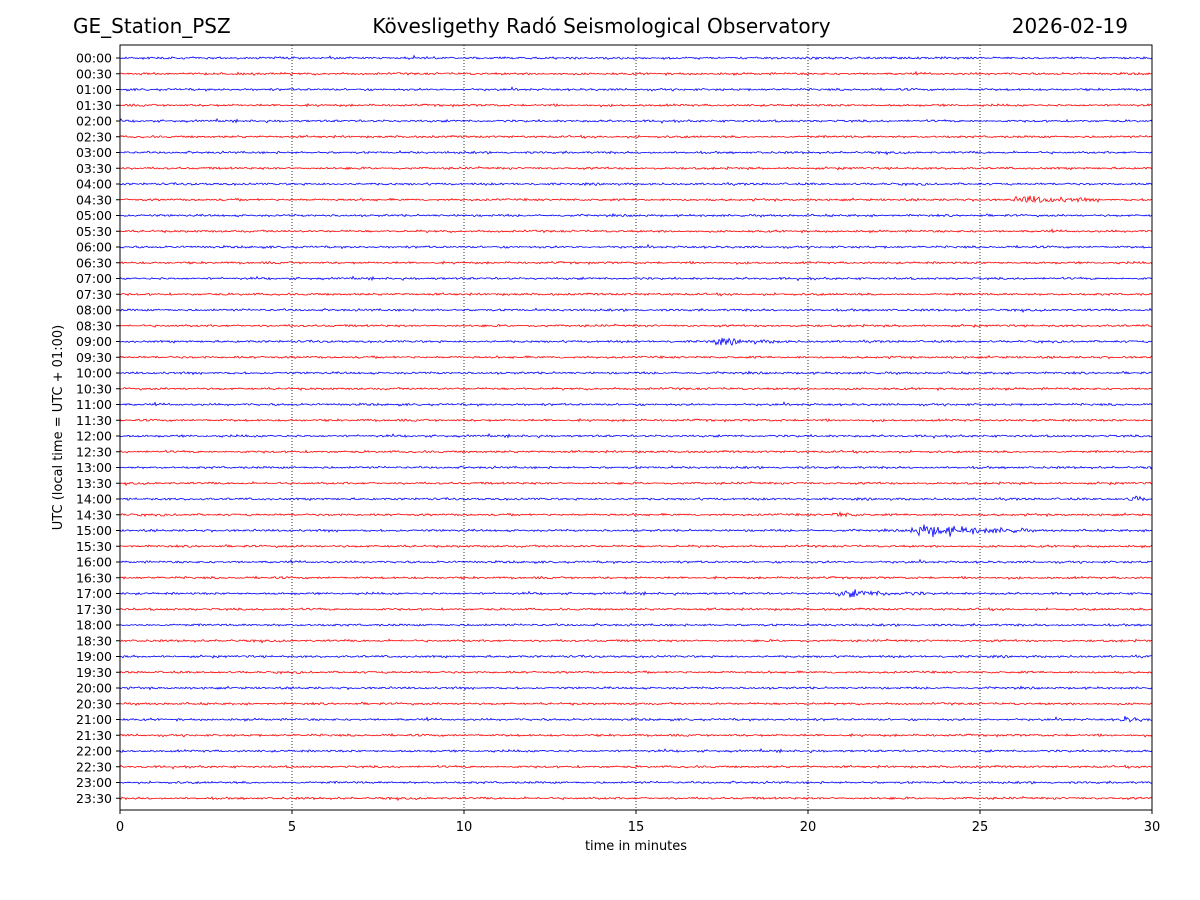  Describe the element at coordinates (94, 766) in the screenshot. I see `y-tick-label: 22:30` at that location.